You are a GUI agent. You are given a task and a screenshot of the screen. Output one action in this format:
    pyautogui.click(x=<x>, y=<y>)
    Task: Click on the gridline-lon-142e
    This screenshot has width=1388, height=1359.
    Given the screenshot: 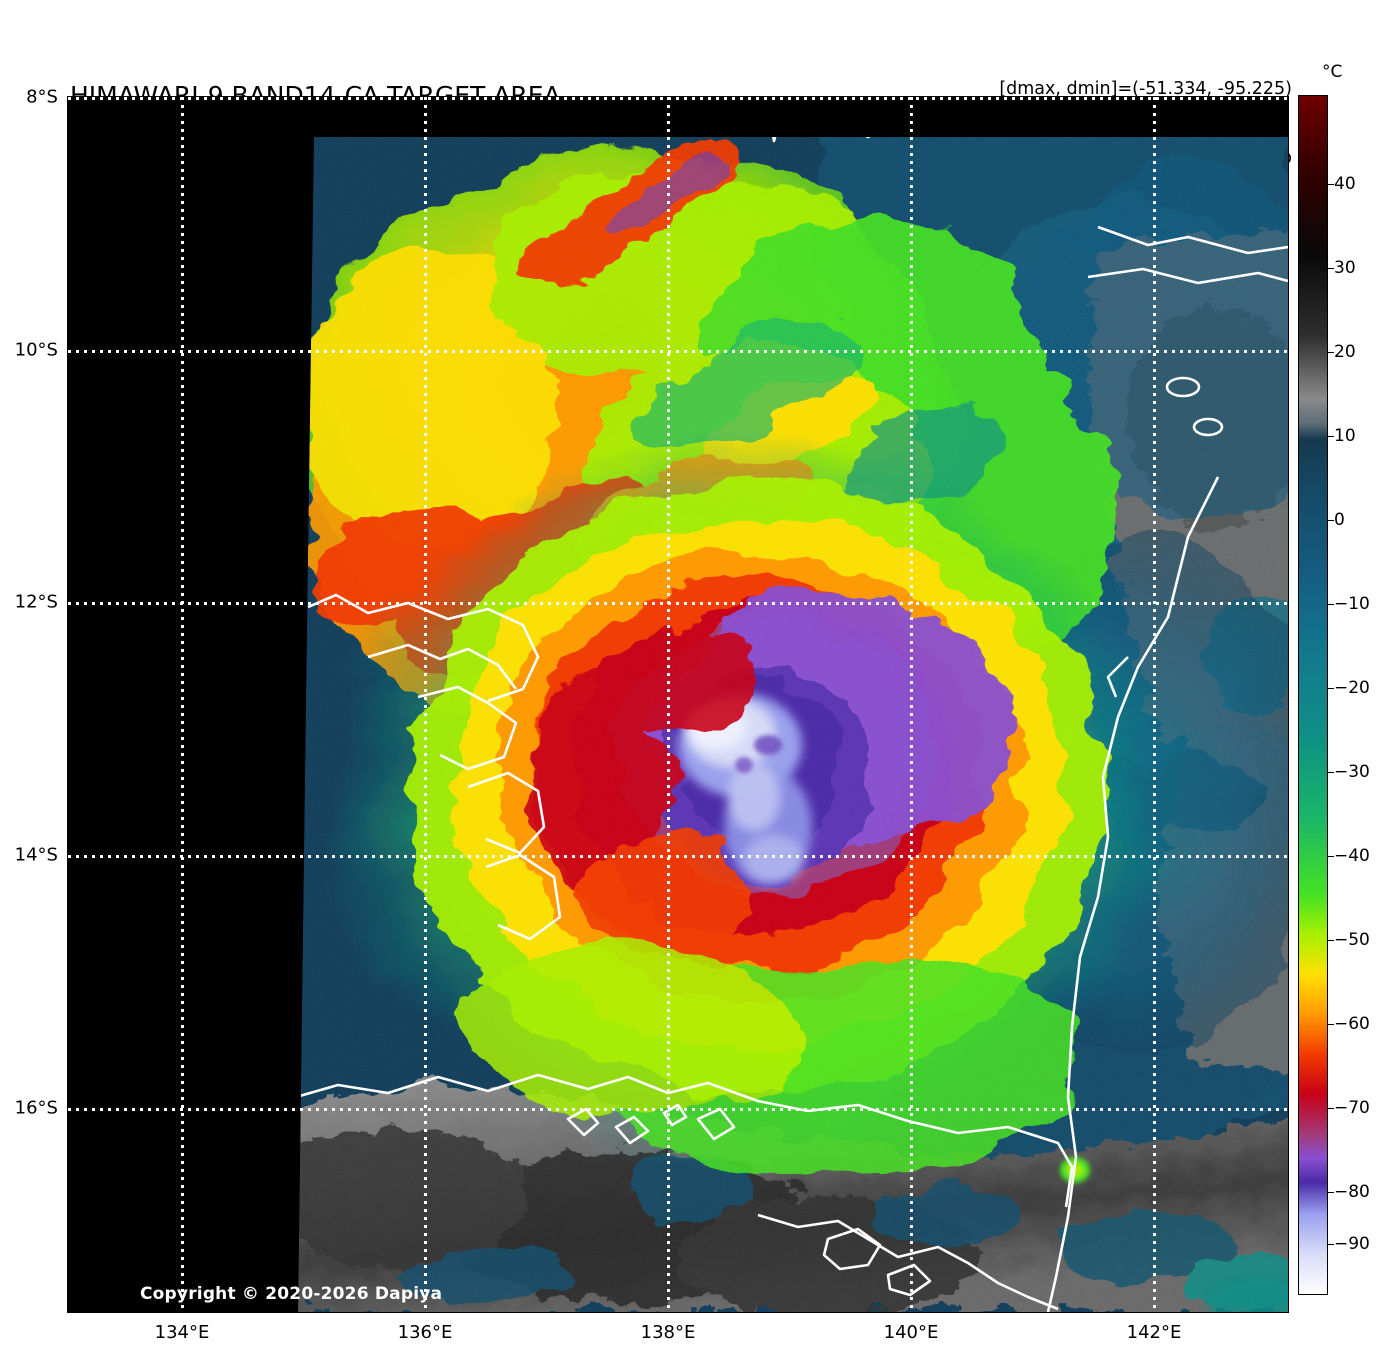 What is the action you would take?
    pyautogui.click(x=1154, y=704)
    